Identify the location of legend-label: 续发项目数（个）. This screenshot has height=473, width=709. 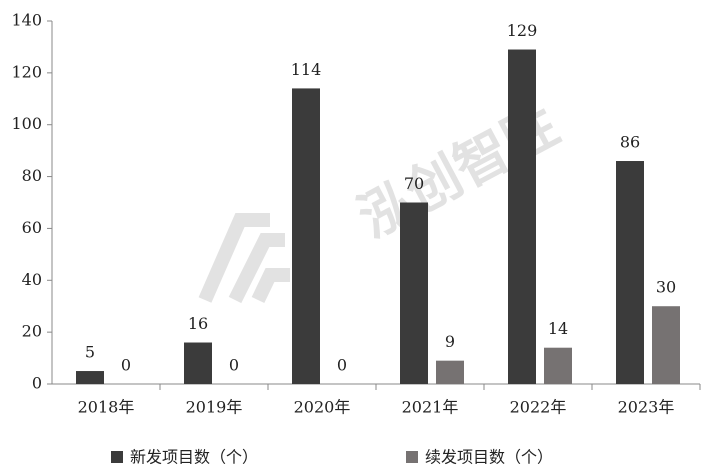
(489, 457).